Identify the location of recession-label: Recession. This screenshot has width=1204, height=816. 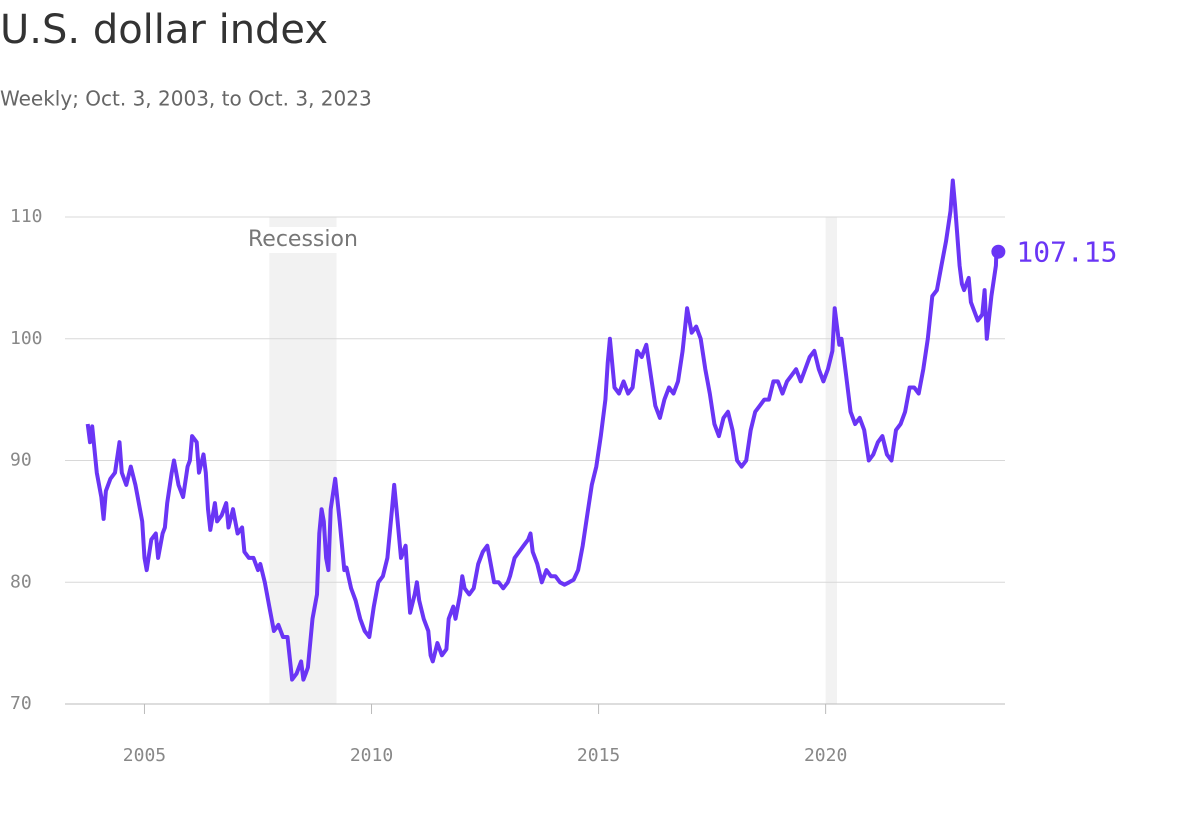
(303, 239).